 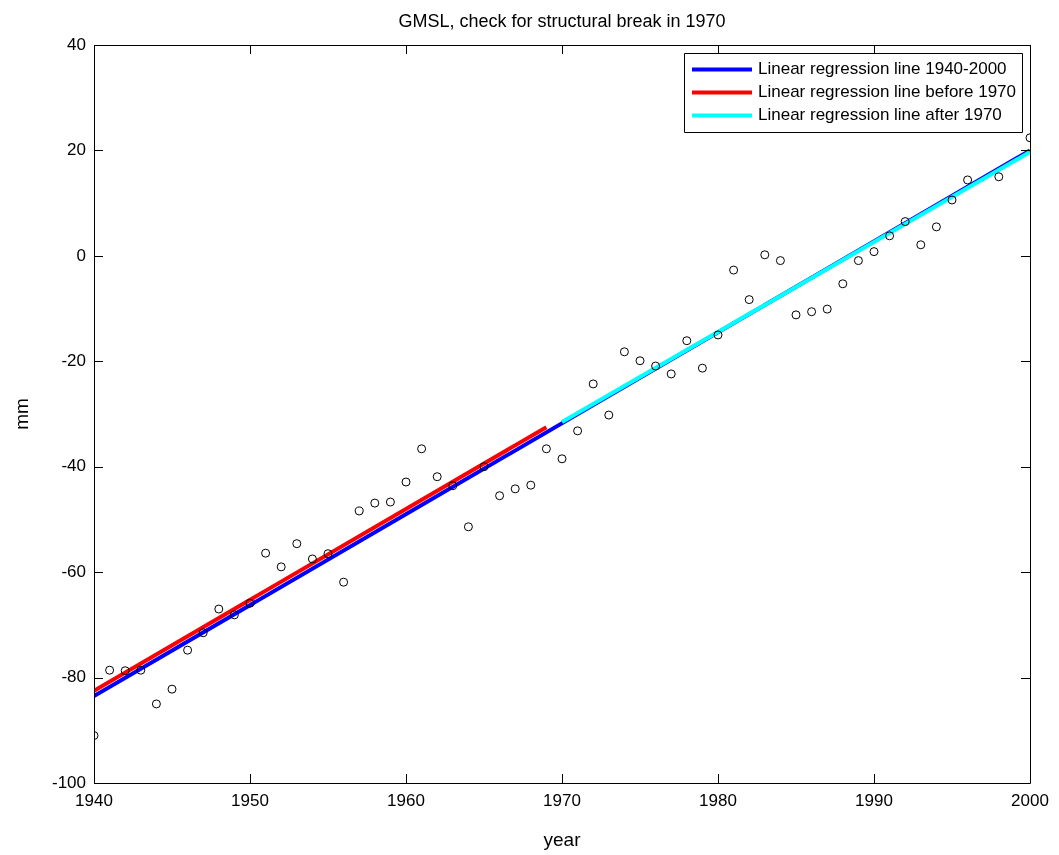 I want to click on x-tick-label: 1970, so click(x=562, y=800).